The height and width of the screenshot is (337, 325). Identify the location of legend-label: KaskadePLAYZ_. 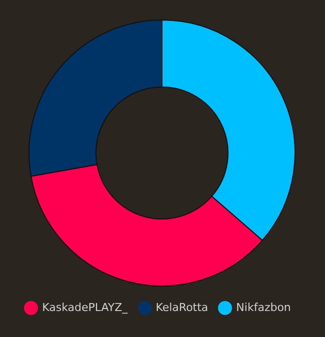
(85, 307).